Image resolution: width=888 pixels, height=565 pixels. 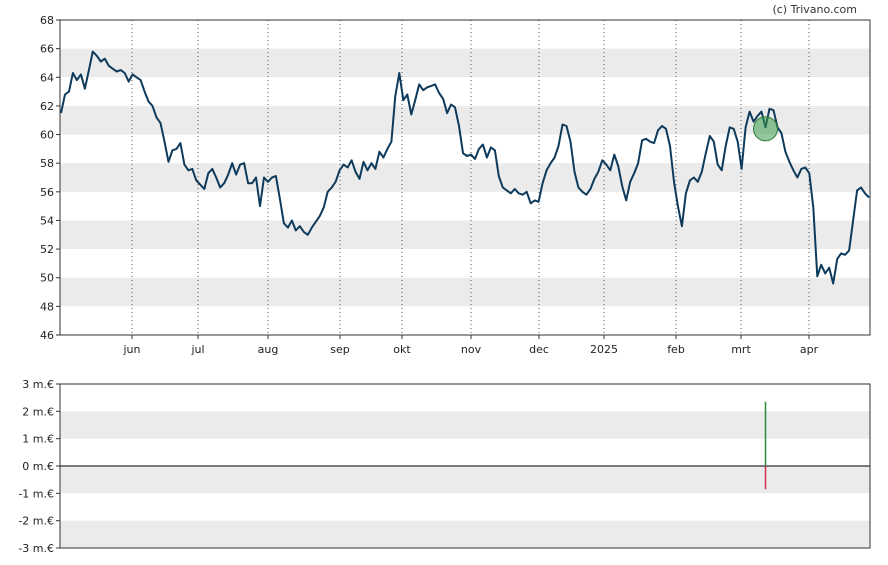 What do you see at coordinates (197, 349) in the screenshot?
I see `x-tick-label: jul` at bounding box center [197, 349].